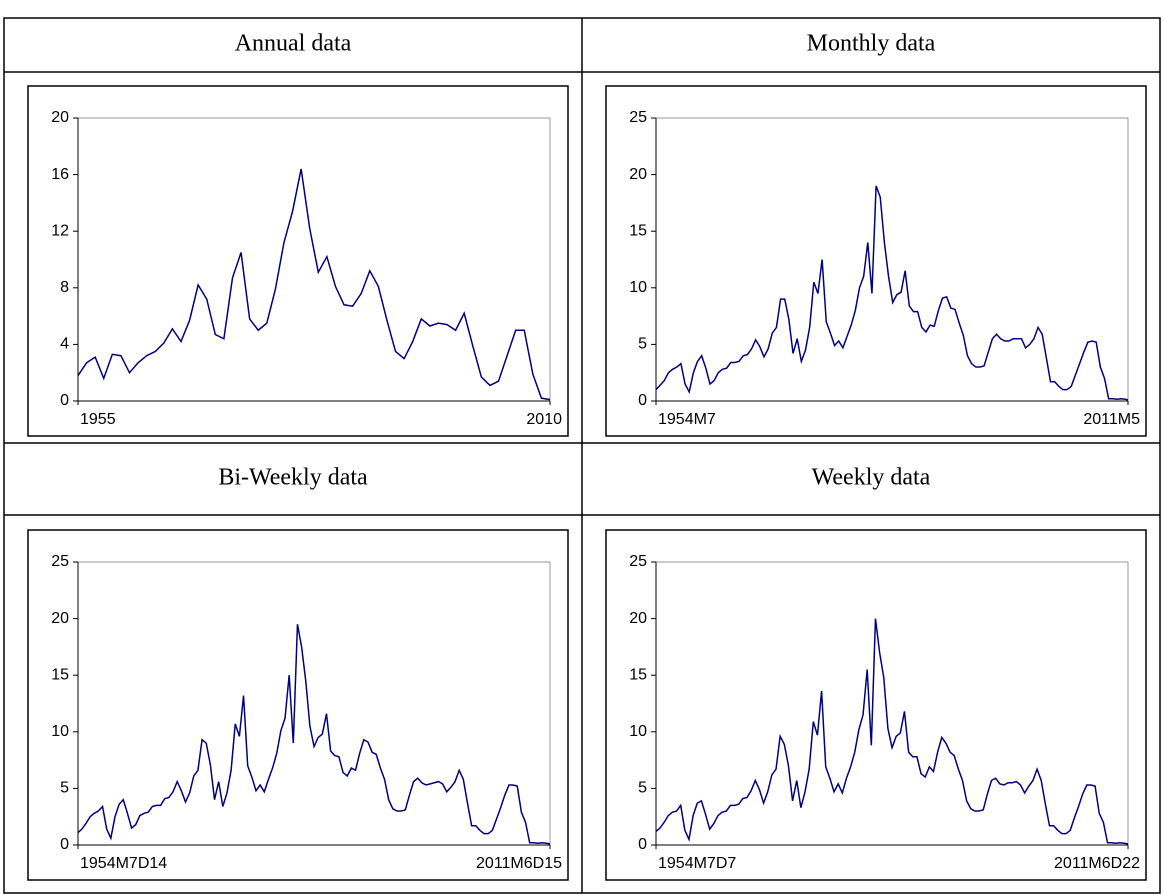 The image size is (1164, 895). I want to click on x-tick-label: 2011M6D22, so click(1097, 863).